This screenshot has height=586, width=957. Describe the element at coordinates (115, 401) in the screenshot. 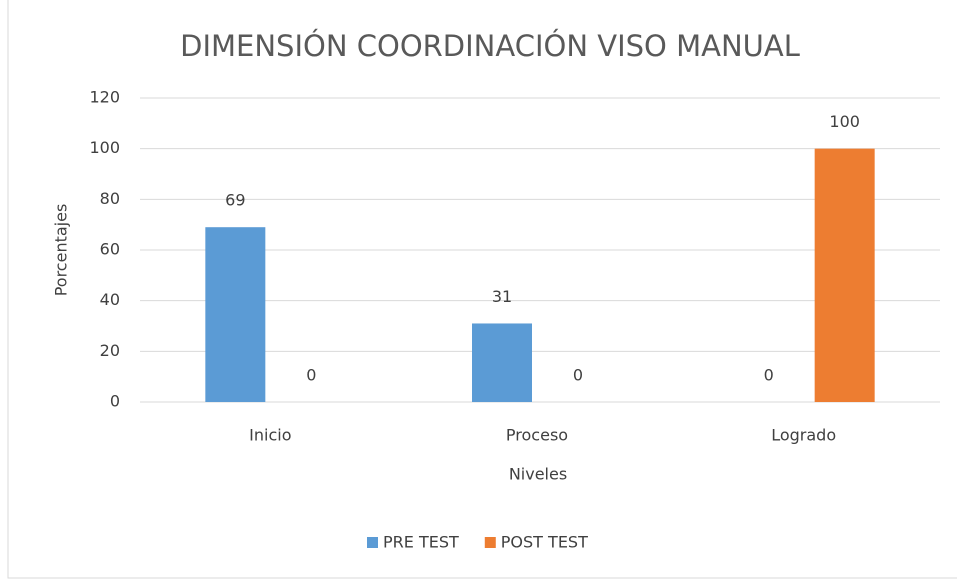

I see `y-tick-label: 0` at that location.